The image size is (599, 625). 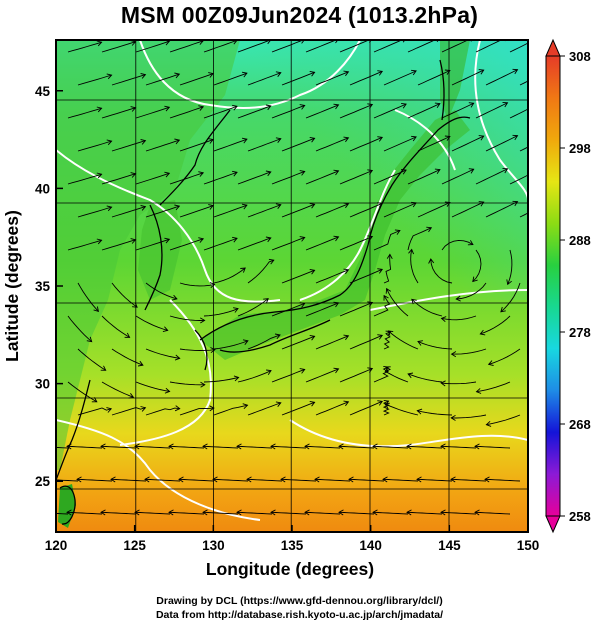 I want to click on x-tick-label: 145, so click(x=449, y=545).